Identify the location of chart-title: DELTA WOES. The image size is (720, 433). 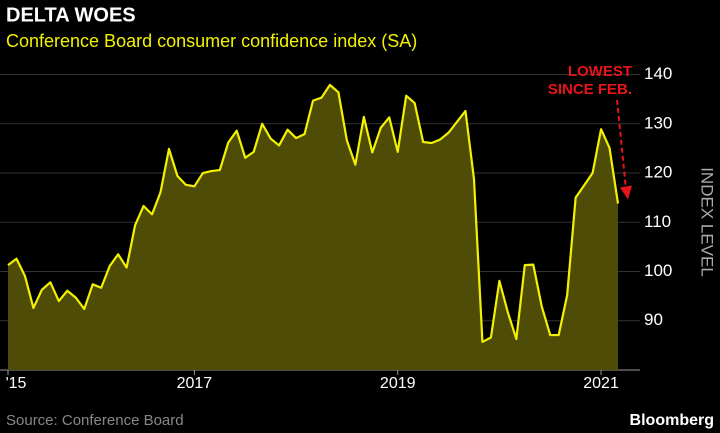
(71, 15).